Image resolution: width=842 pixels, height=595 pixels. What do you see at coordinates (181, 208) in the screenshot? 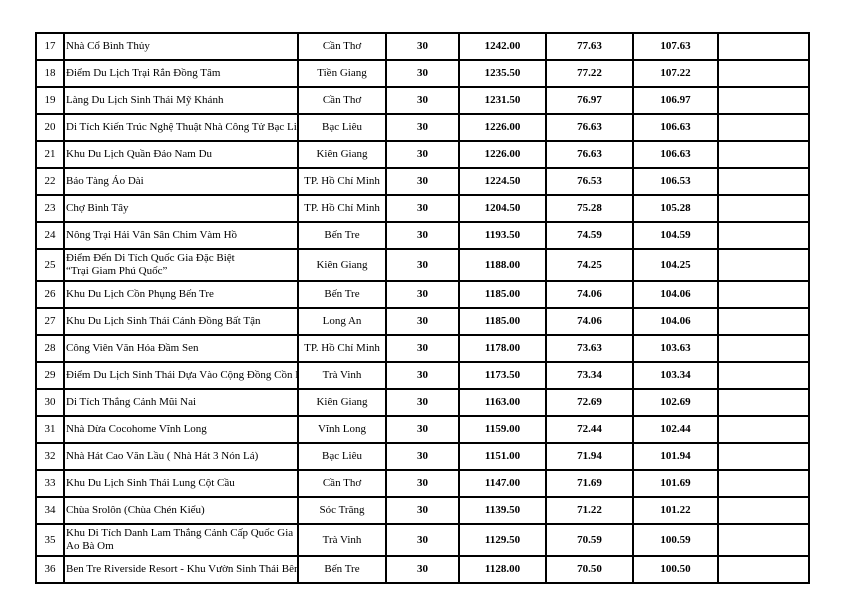
I see `cell-name: Chợ Bình Tây` at bounding box center [181, 208].